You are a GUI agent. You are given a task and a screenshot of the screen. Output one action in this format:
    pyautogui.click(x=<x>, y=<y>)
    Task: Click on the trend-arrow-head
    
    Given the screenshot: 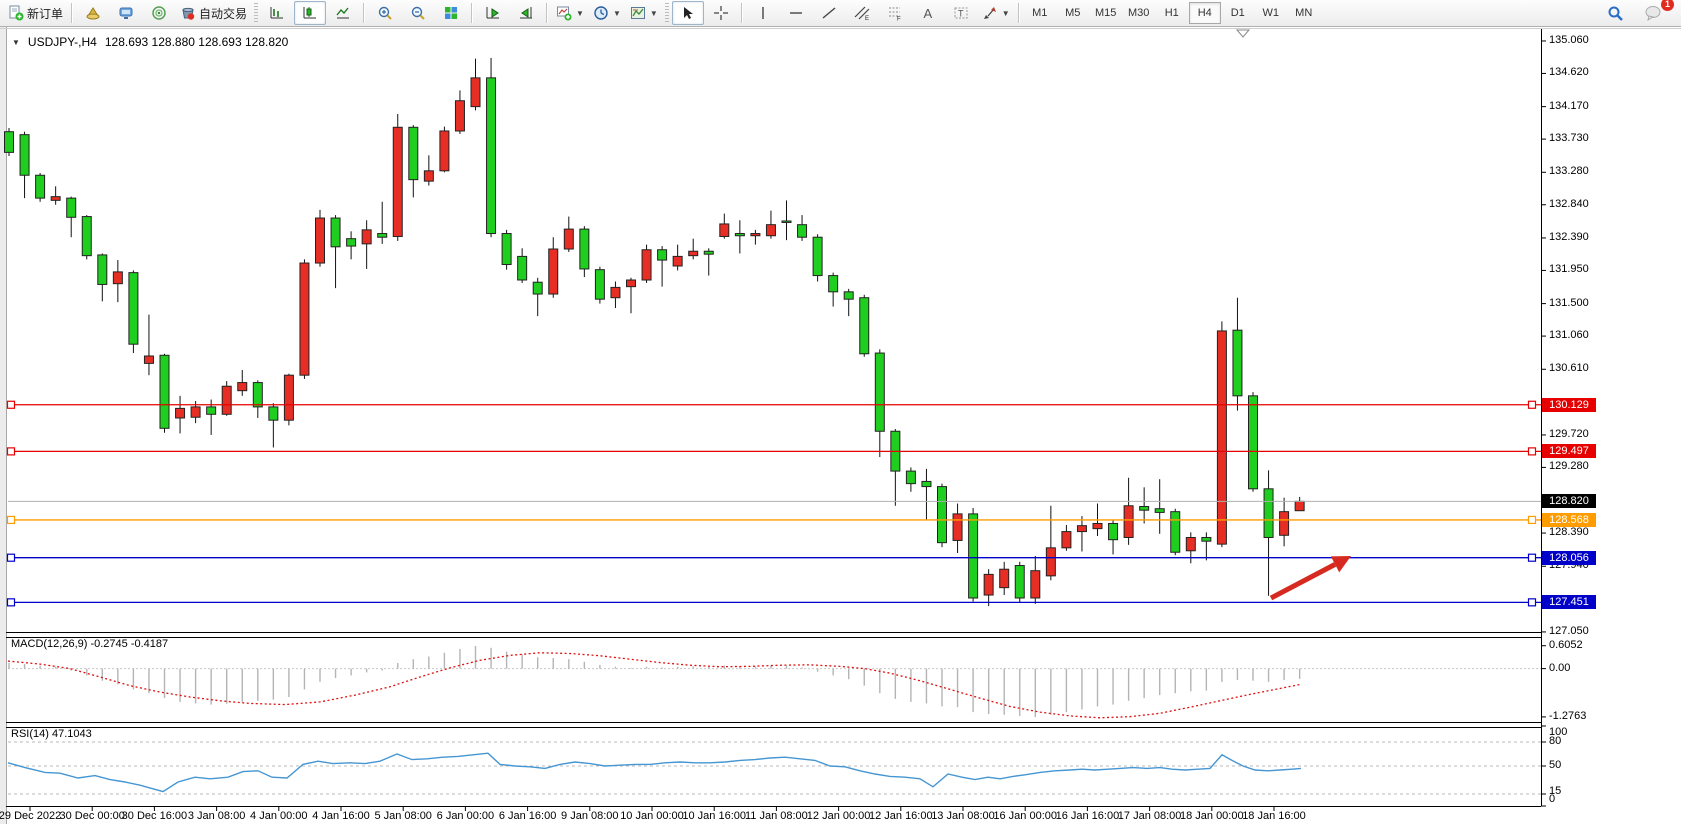 What is the action you would take?
    pyautogui.click(x=1340, y=564)
    